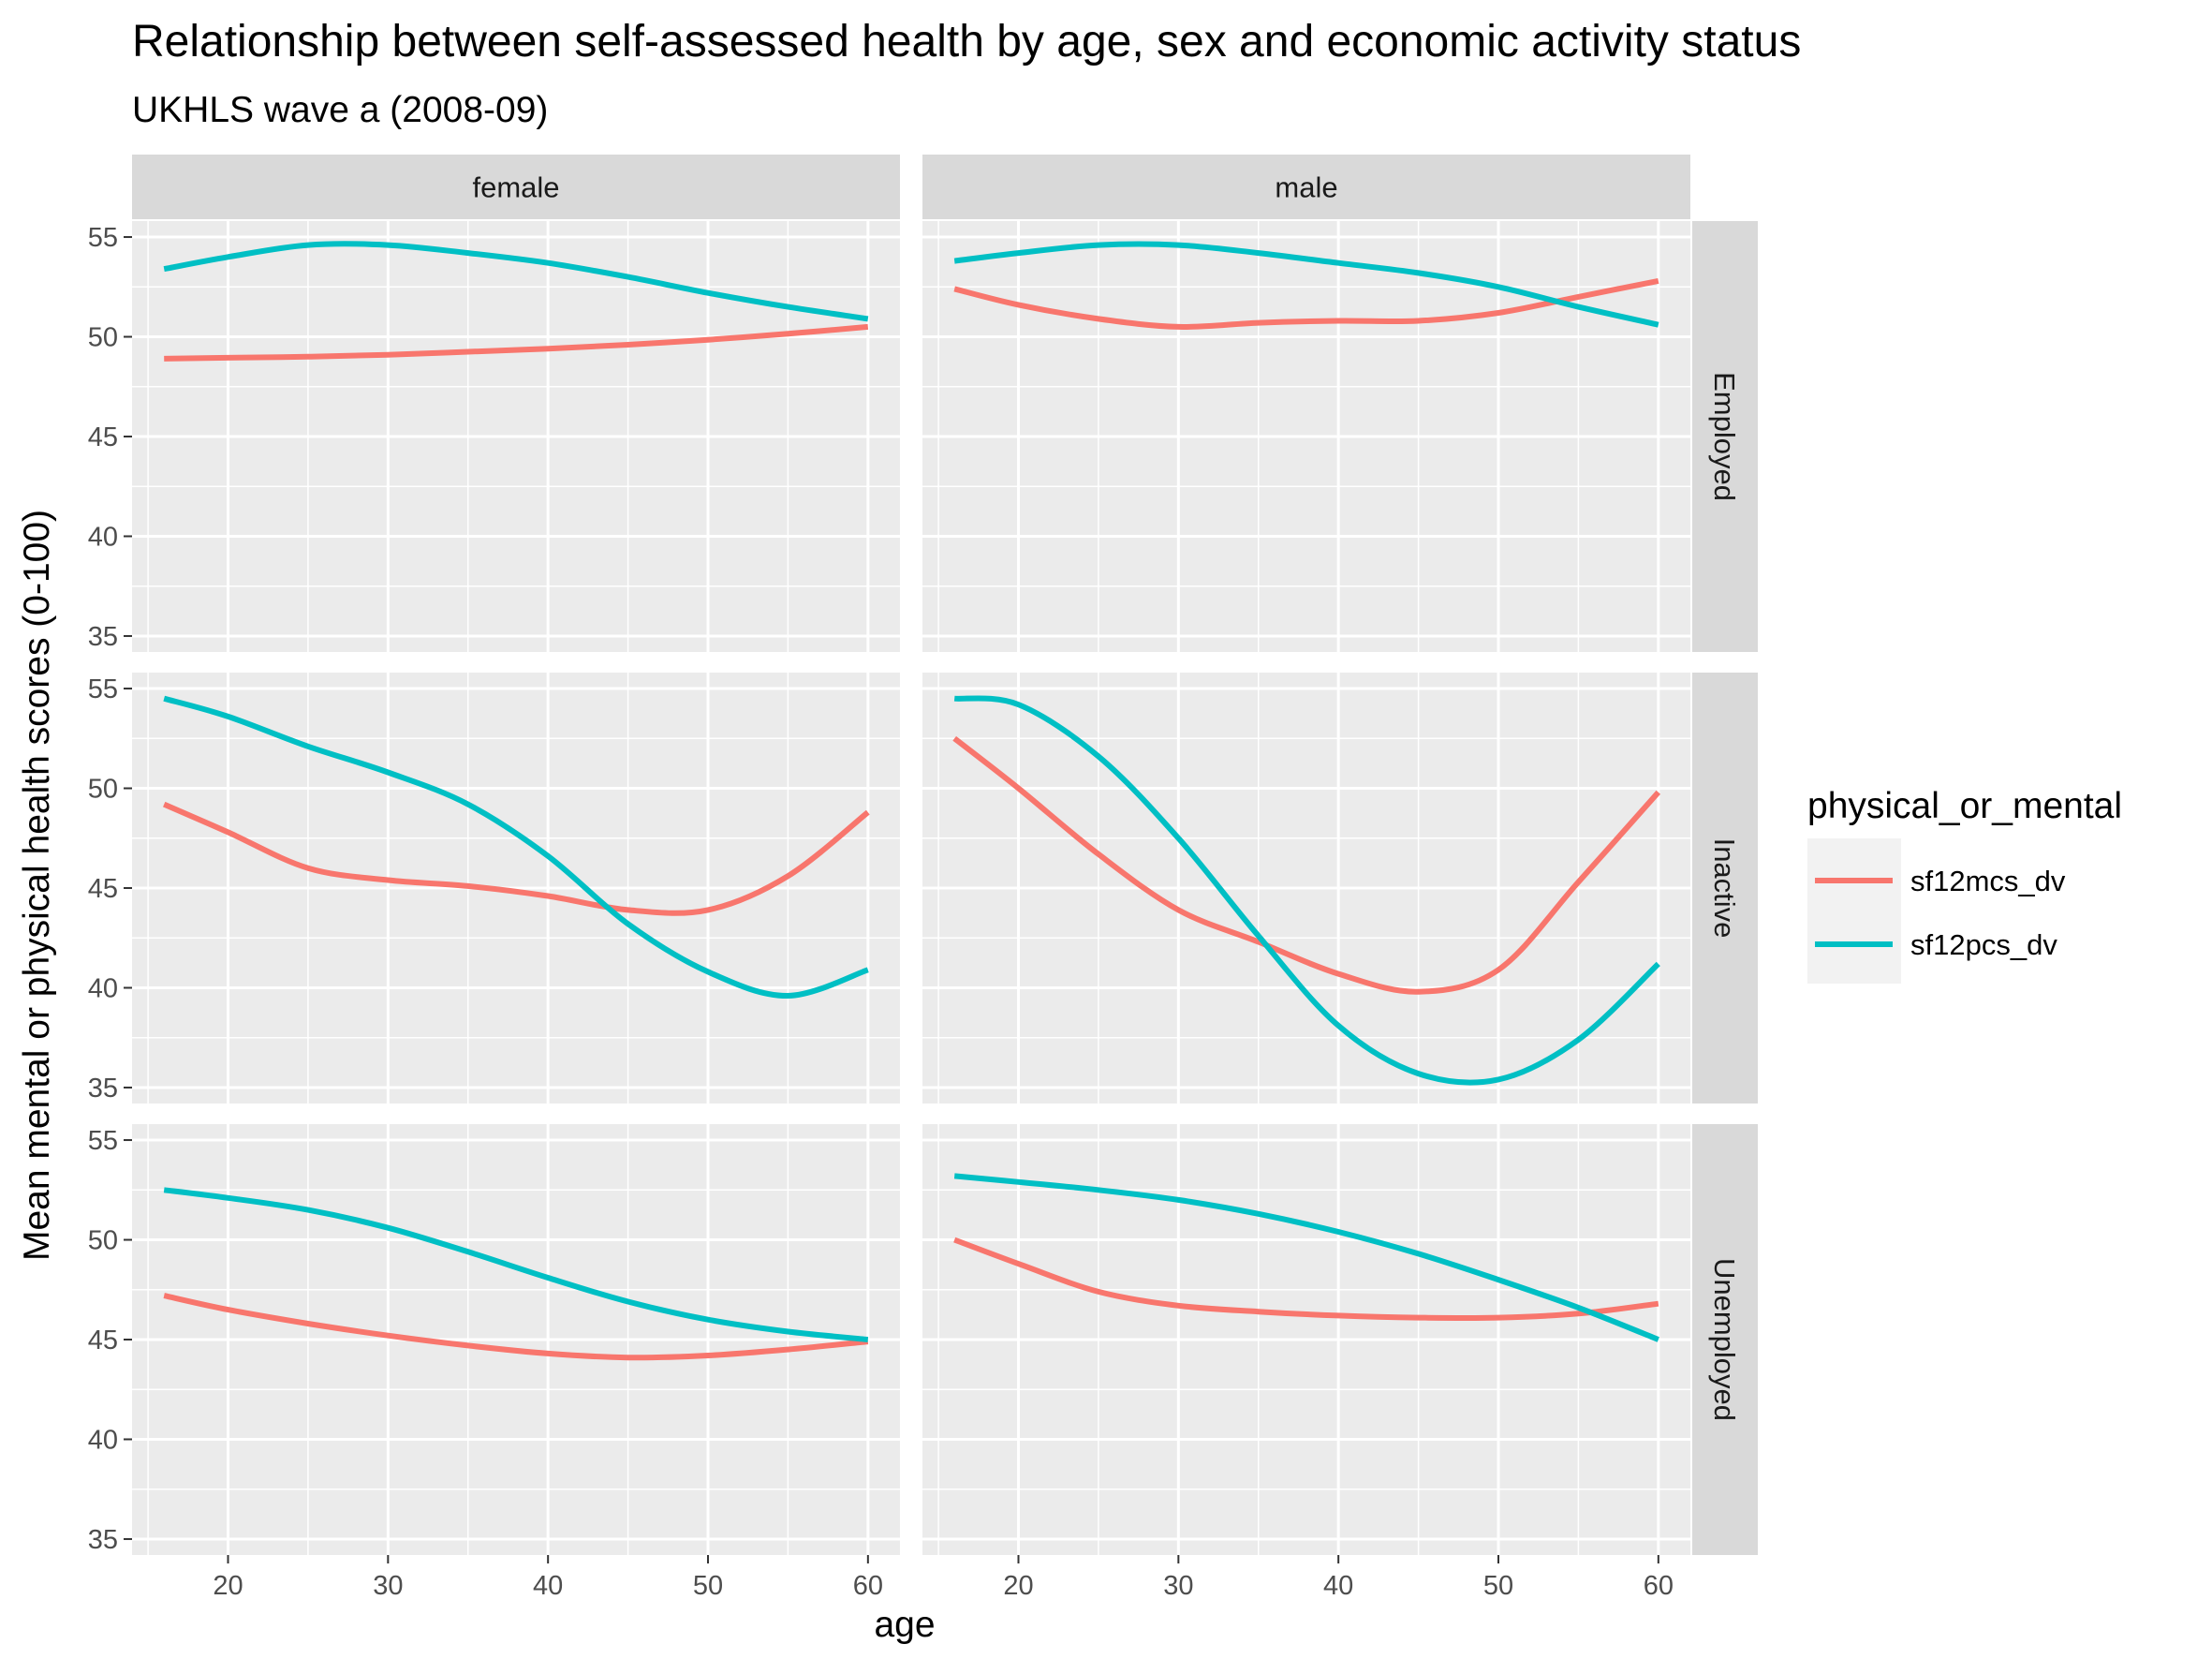 The height and width of the screenshot is (1659, 2212). Describe the element at coordinates (1854, 911) in the screenshot. I see `legend-background` at that location.